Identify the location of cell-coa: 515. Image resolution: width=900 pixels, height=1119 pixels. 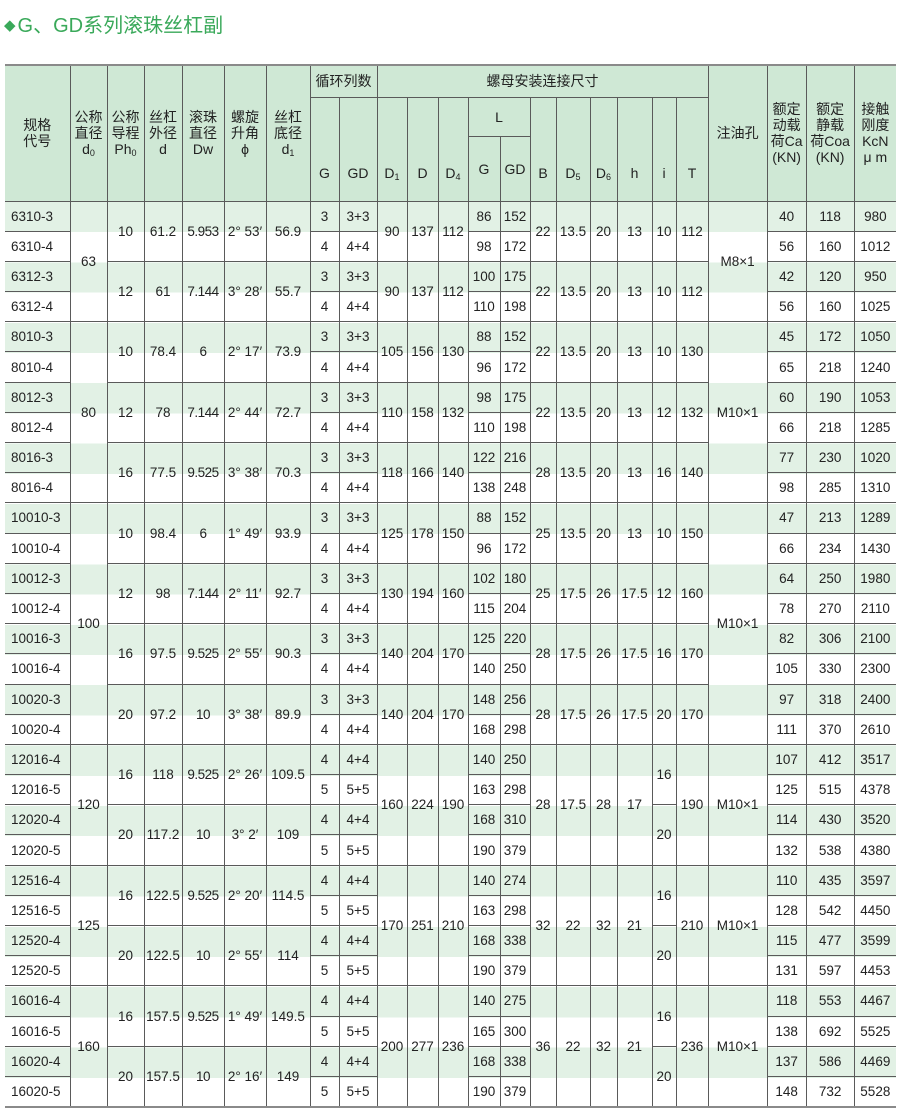
(830, 790).